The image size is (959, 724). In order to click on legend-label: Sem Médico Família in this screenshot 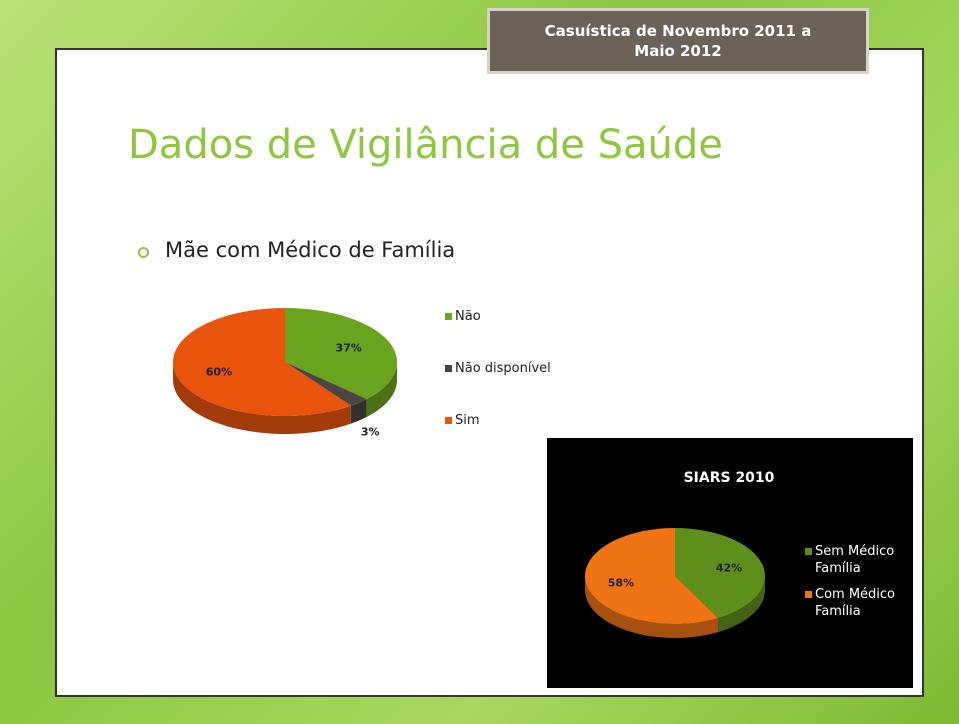, I will do `click(855, 560)`.